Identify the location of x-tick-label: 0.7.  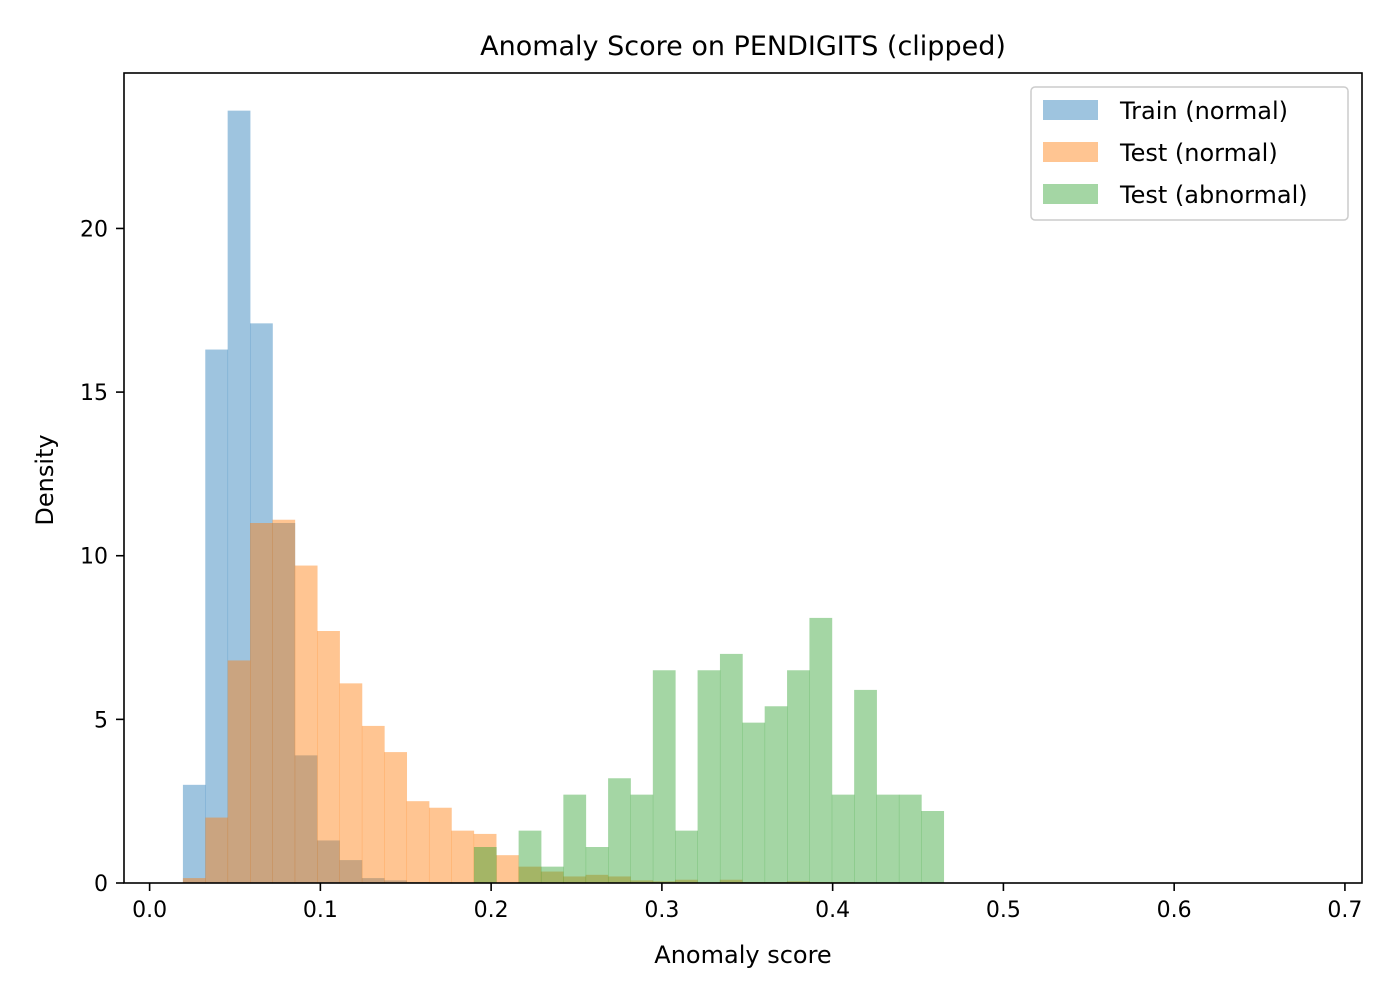
(1344, 910).